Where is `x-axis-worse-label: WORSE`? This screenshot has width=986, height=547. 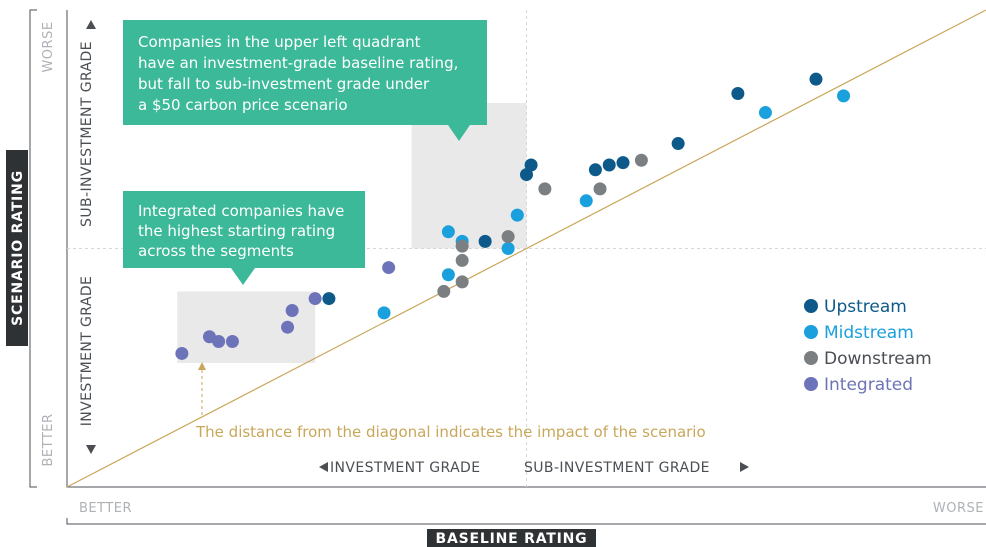 x-axis-worse-label: WORSE is located at coordinates (958, 508).